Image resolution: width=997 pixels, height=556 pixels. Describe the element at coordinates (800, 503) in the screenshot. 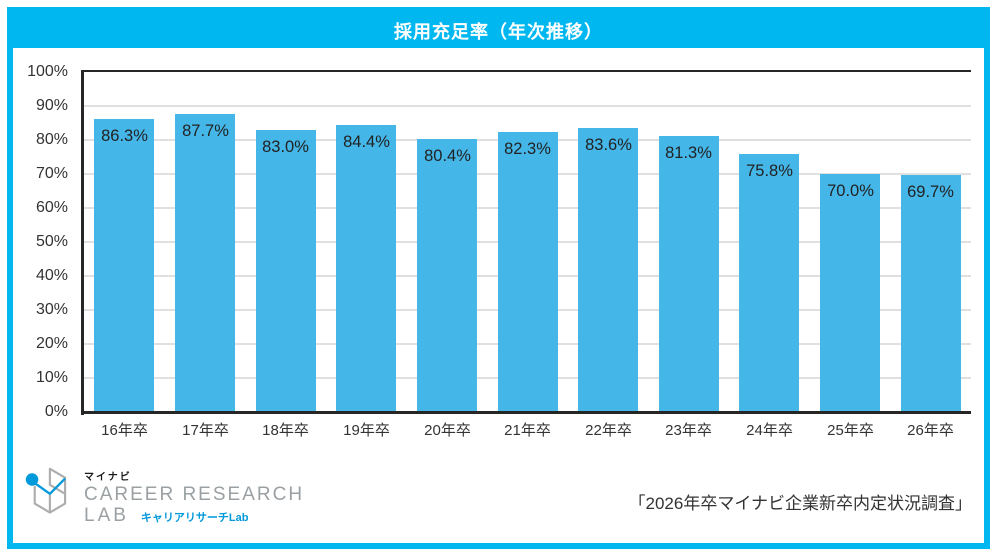

I see `source-citation: 「2026年卒マイナビ企業新卒内定状況調査」` at that location.